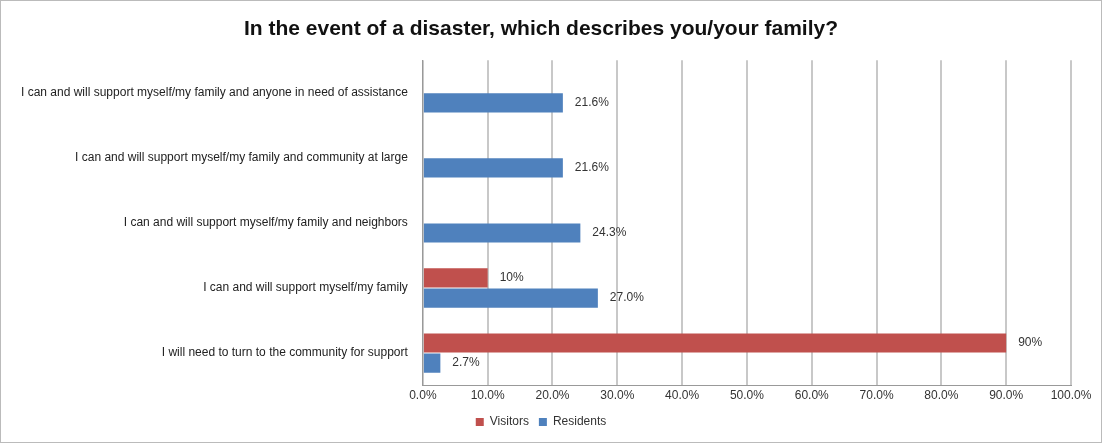  I want to click on y-tick-label: I can and will support myself/my family, so click(305, 287).